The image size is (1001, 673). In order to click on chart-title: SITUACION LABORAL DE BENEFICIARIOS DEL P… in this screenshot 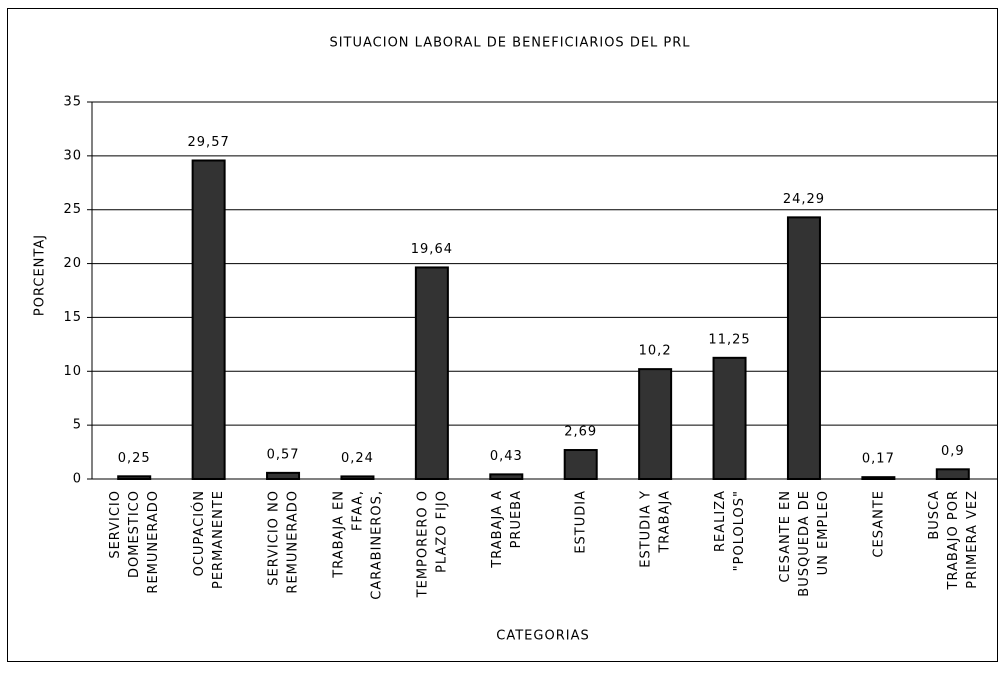, I will do `click(509, 43)`.